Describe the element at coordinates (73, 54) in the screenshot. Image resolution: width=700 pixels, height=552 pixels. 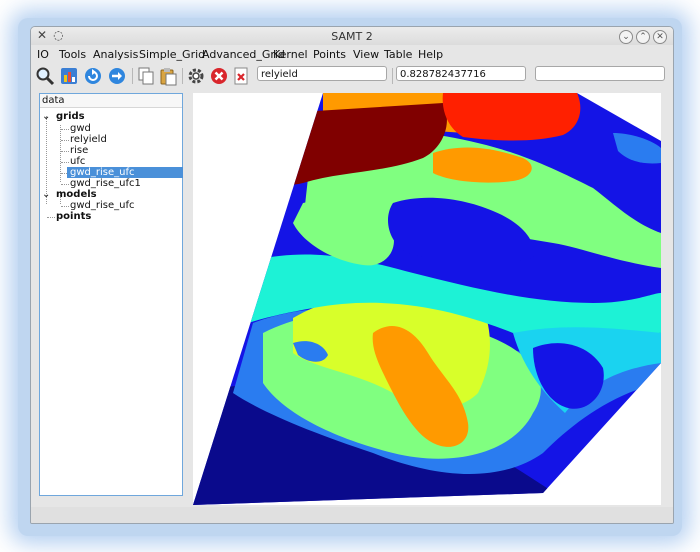
I see `menu-tools: Tools` at that location.